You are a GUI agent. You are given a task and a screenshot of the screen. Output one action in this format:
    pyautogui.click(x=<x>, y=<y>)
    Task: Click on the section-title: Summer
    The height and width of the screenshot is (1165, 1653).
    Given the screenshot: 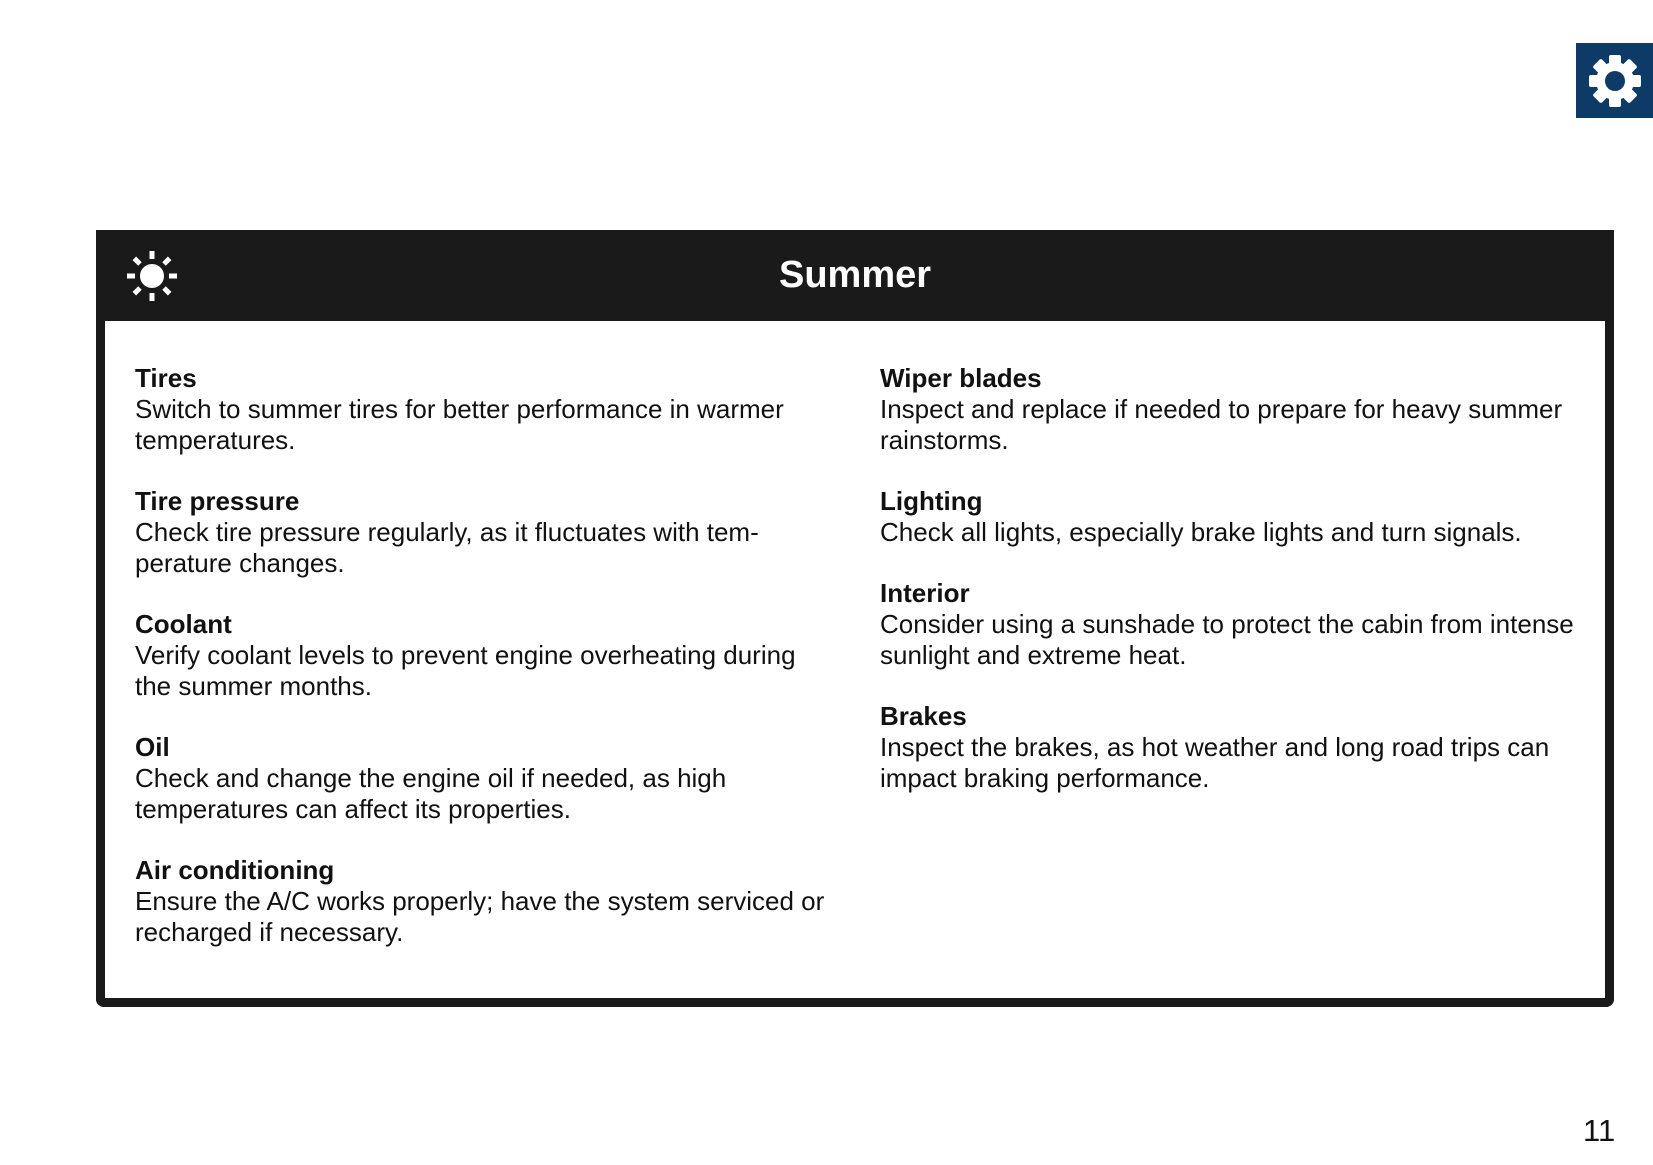 What is the action you would take?
    pyautogui.click(x=855, y=275)
    